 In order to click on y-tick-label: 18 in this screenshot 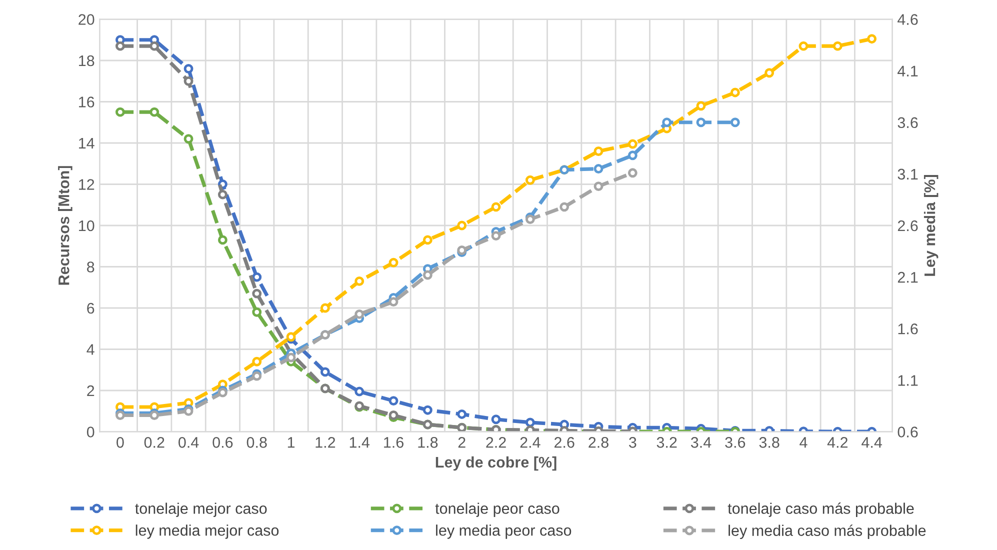, I will do `click(86, 60)`.